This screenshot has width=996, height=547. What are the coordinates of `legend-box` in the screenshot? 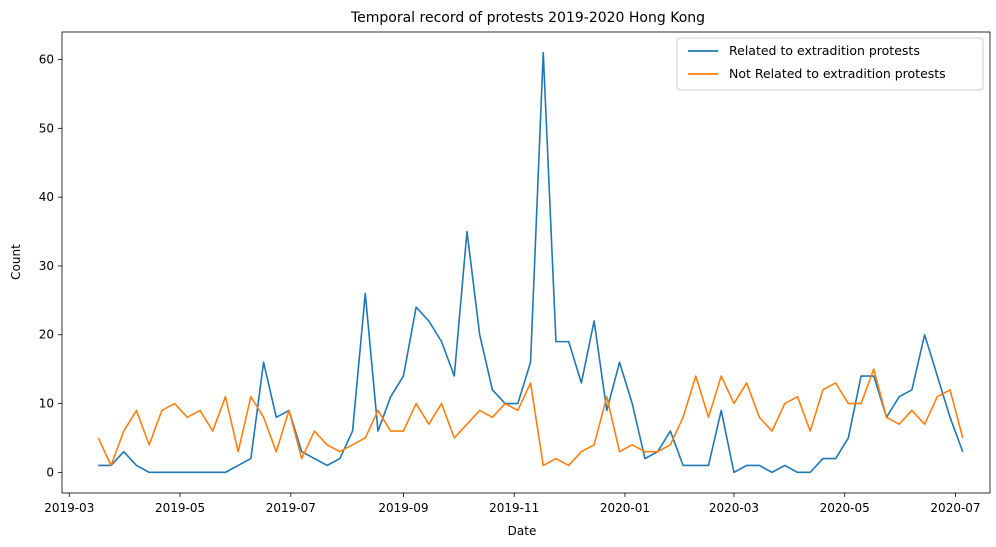 It's located at (830, 64).